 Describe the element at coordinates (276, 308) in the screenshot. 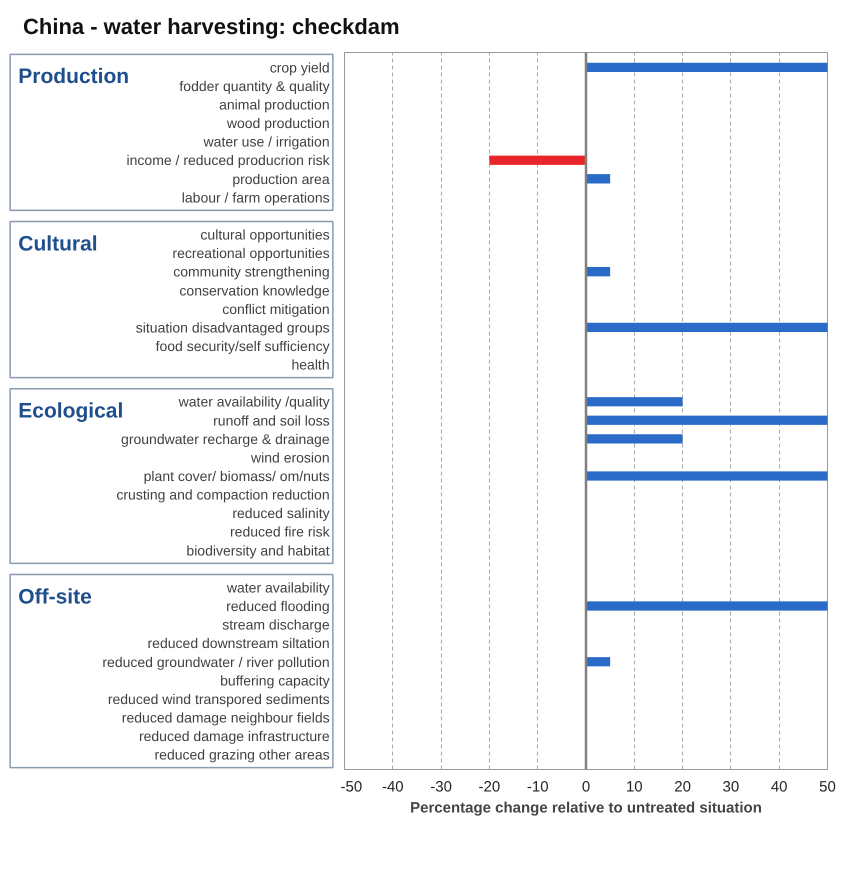

I see `y-tick-label: conflict mitigation` at that location.